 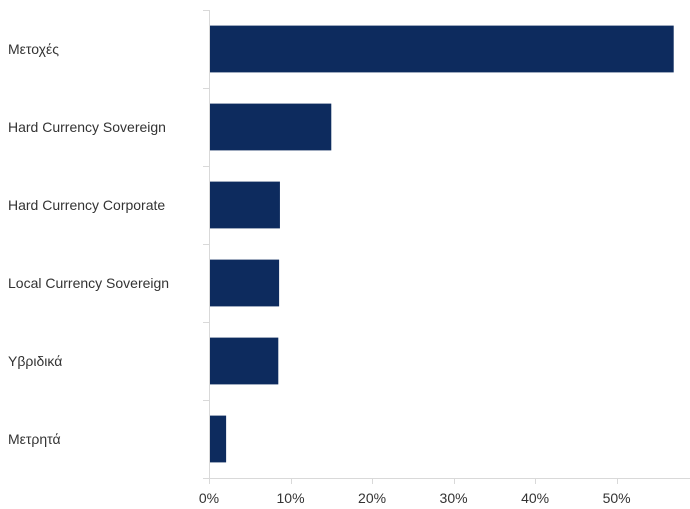 What do you see at coordinates (535, 498) in the screenshot?
I see `x-tick-label: 40%` at bounding box center [535, 498].